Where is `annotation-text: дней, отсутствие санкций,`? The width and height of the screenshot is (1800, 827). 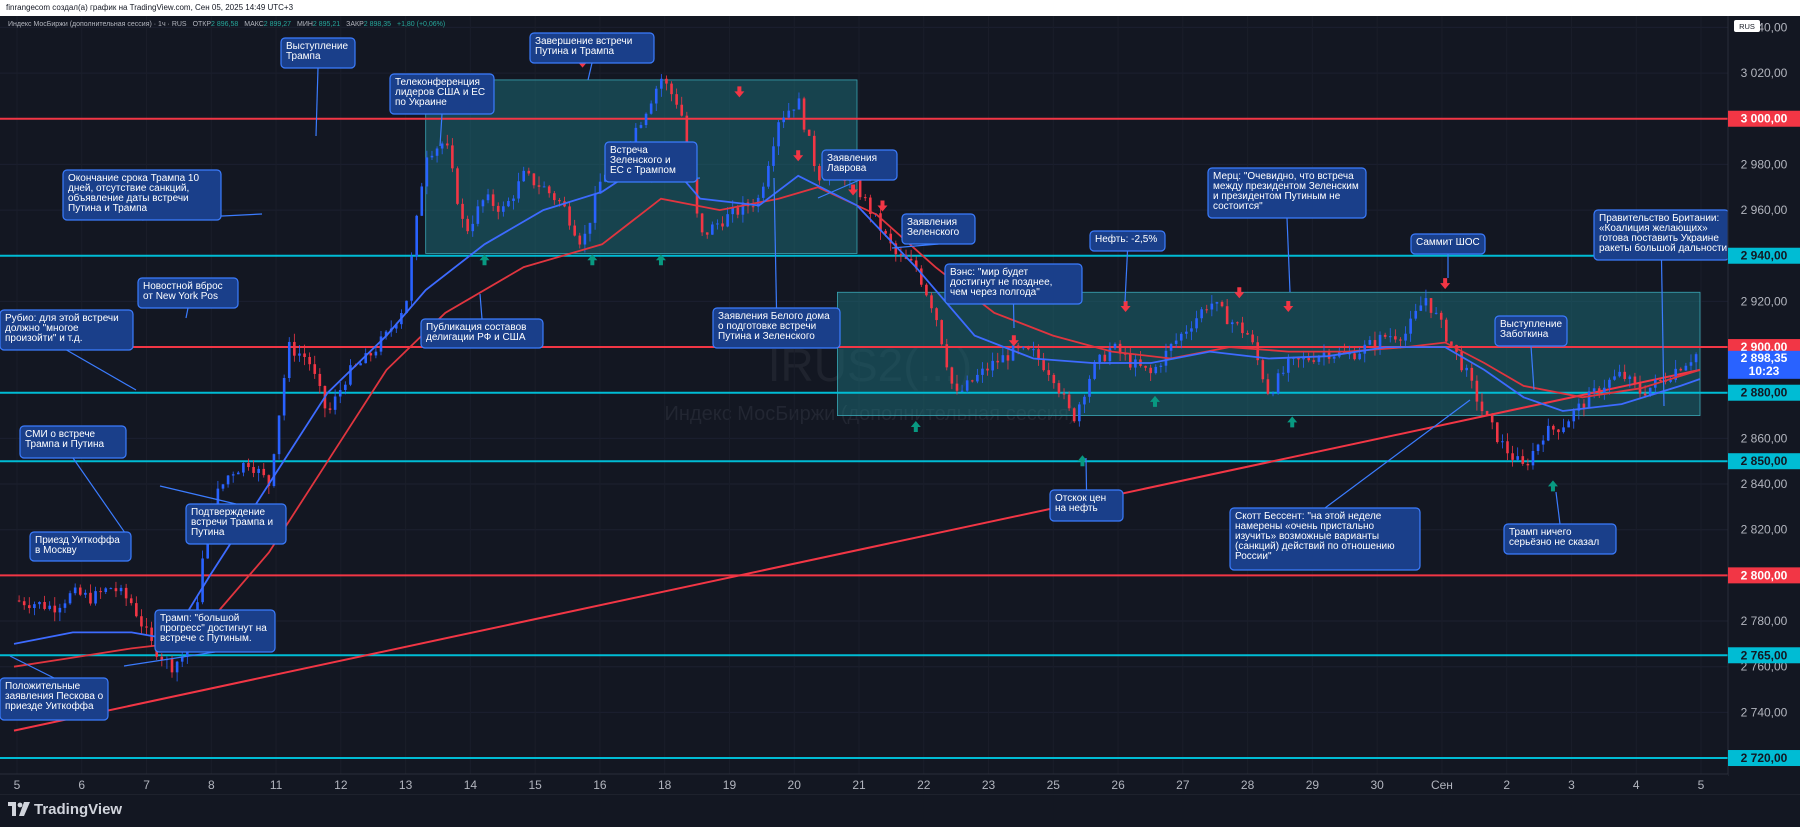
annotation-text: дней, отсутствие санкций, is located at coordinates (128, 188).